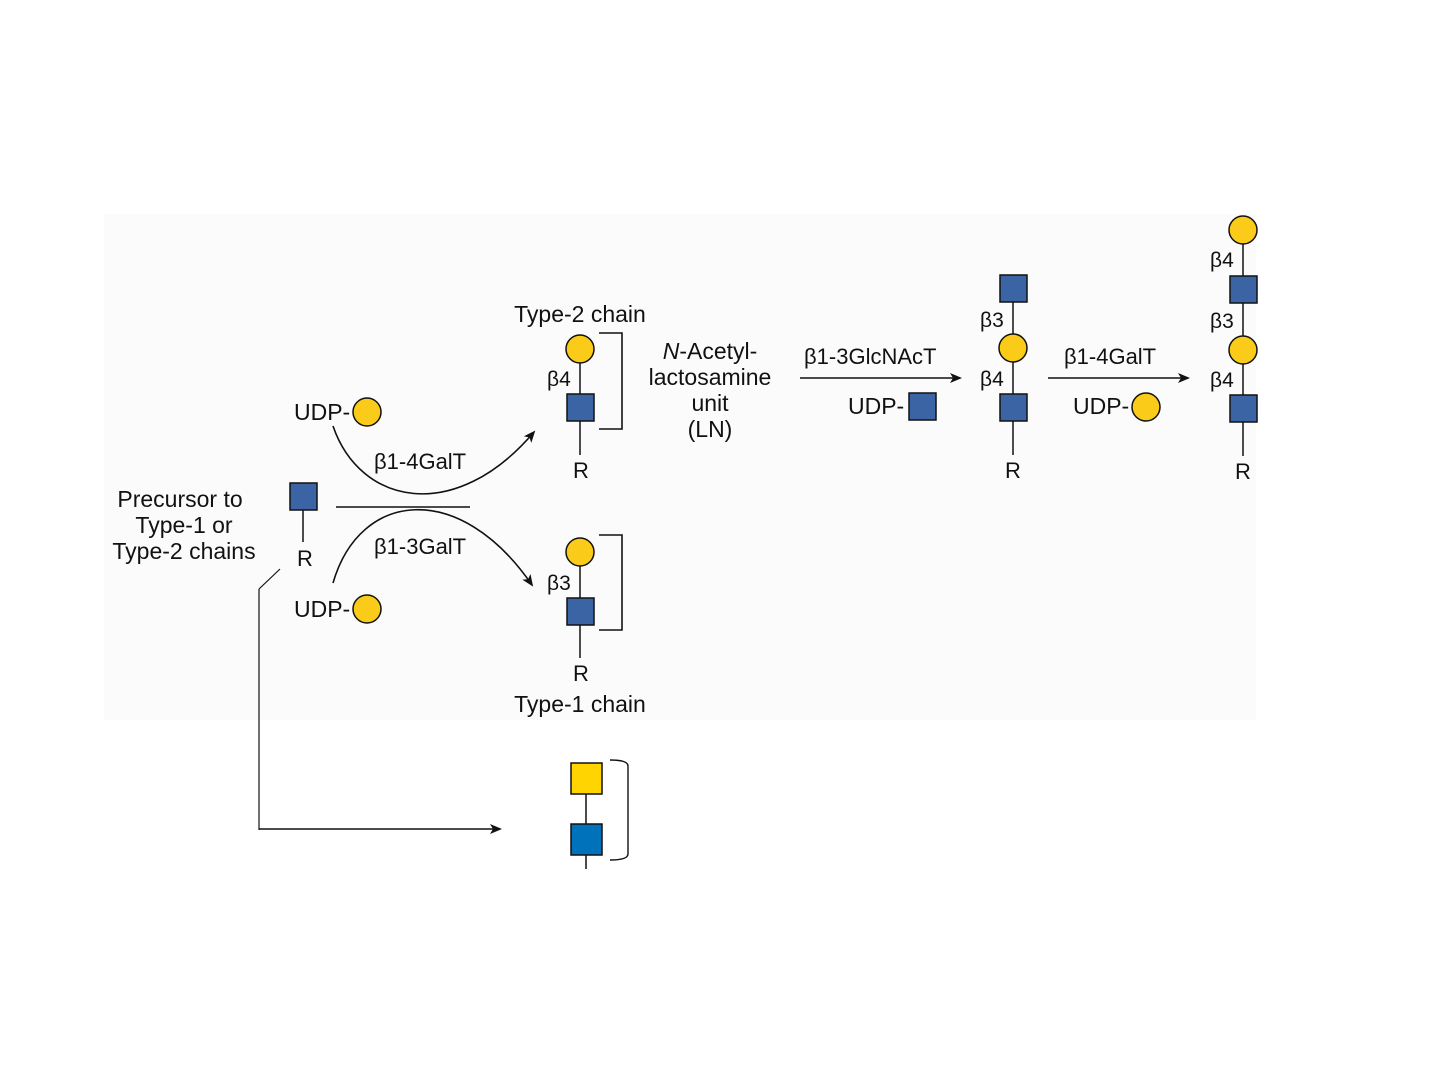  I want to click on enzyme-b14galt-label: β1-4GalT, so click(420, 461).